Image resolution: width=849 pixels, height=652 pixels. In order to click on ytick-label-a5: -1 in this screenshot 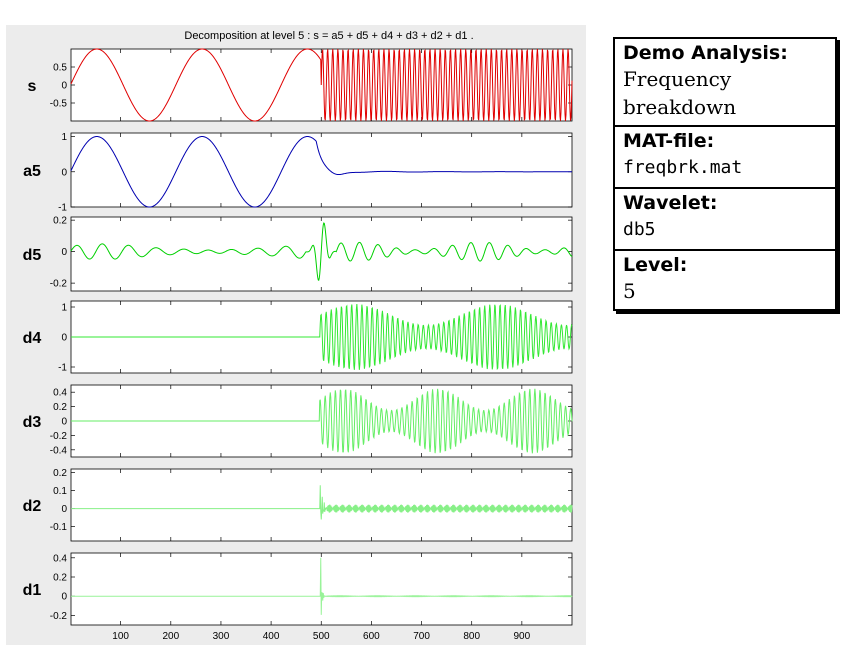, I will do `click(62, 208)`.